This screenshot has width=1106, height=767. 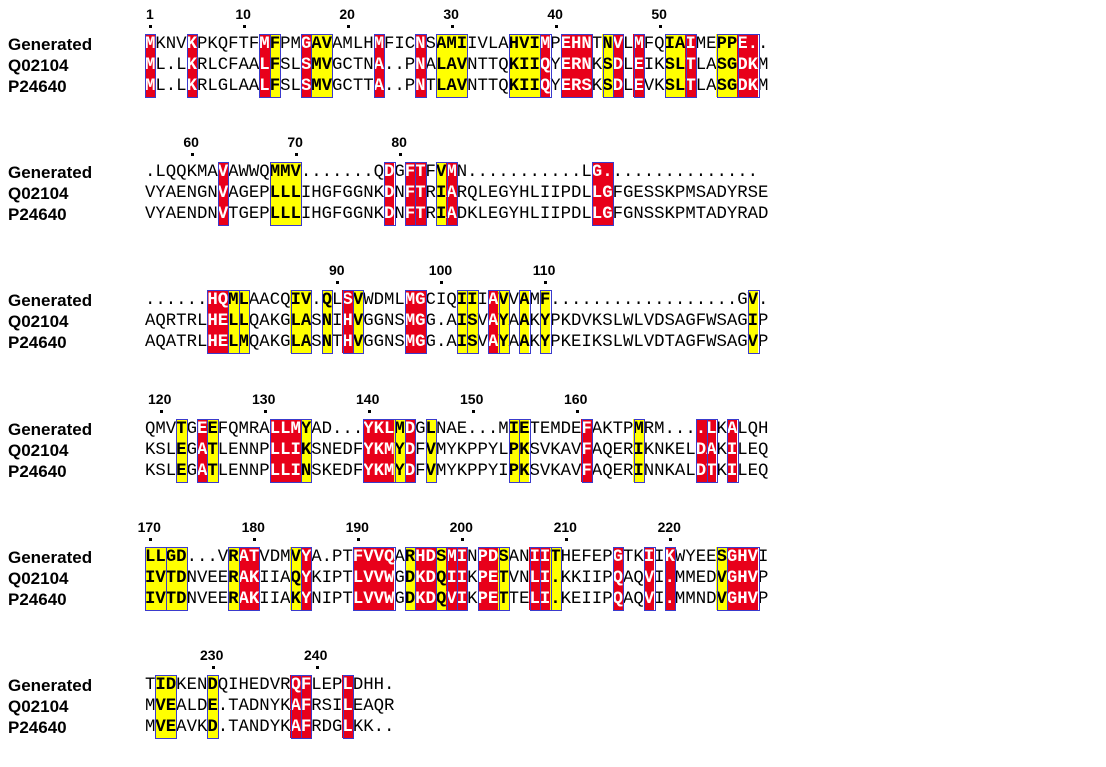 I want to click on residue: R, so click(x=233, y=599).